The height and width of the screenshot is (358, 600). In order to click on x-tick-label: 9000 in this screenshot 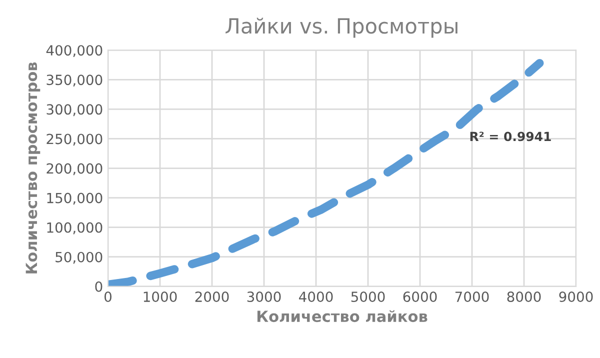, I will do `click(576, 297)`.